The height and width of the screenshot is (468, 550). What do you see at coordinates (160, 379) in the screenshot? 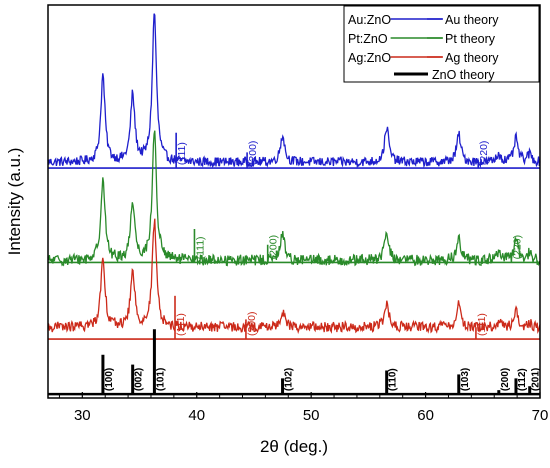
I see `reference-line-label: (101)` at bounding box center [160, 379].